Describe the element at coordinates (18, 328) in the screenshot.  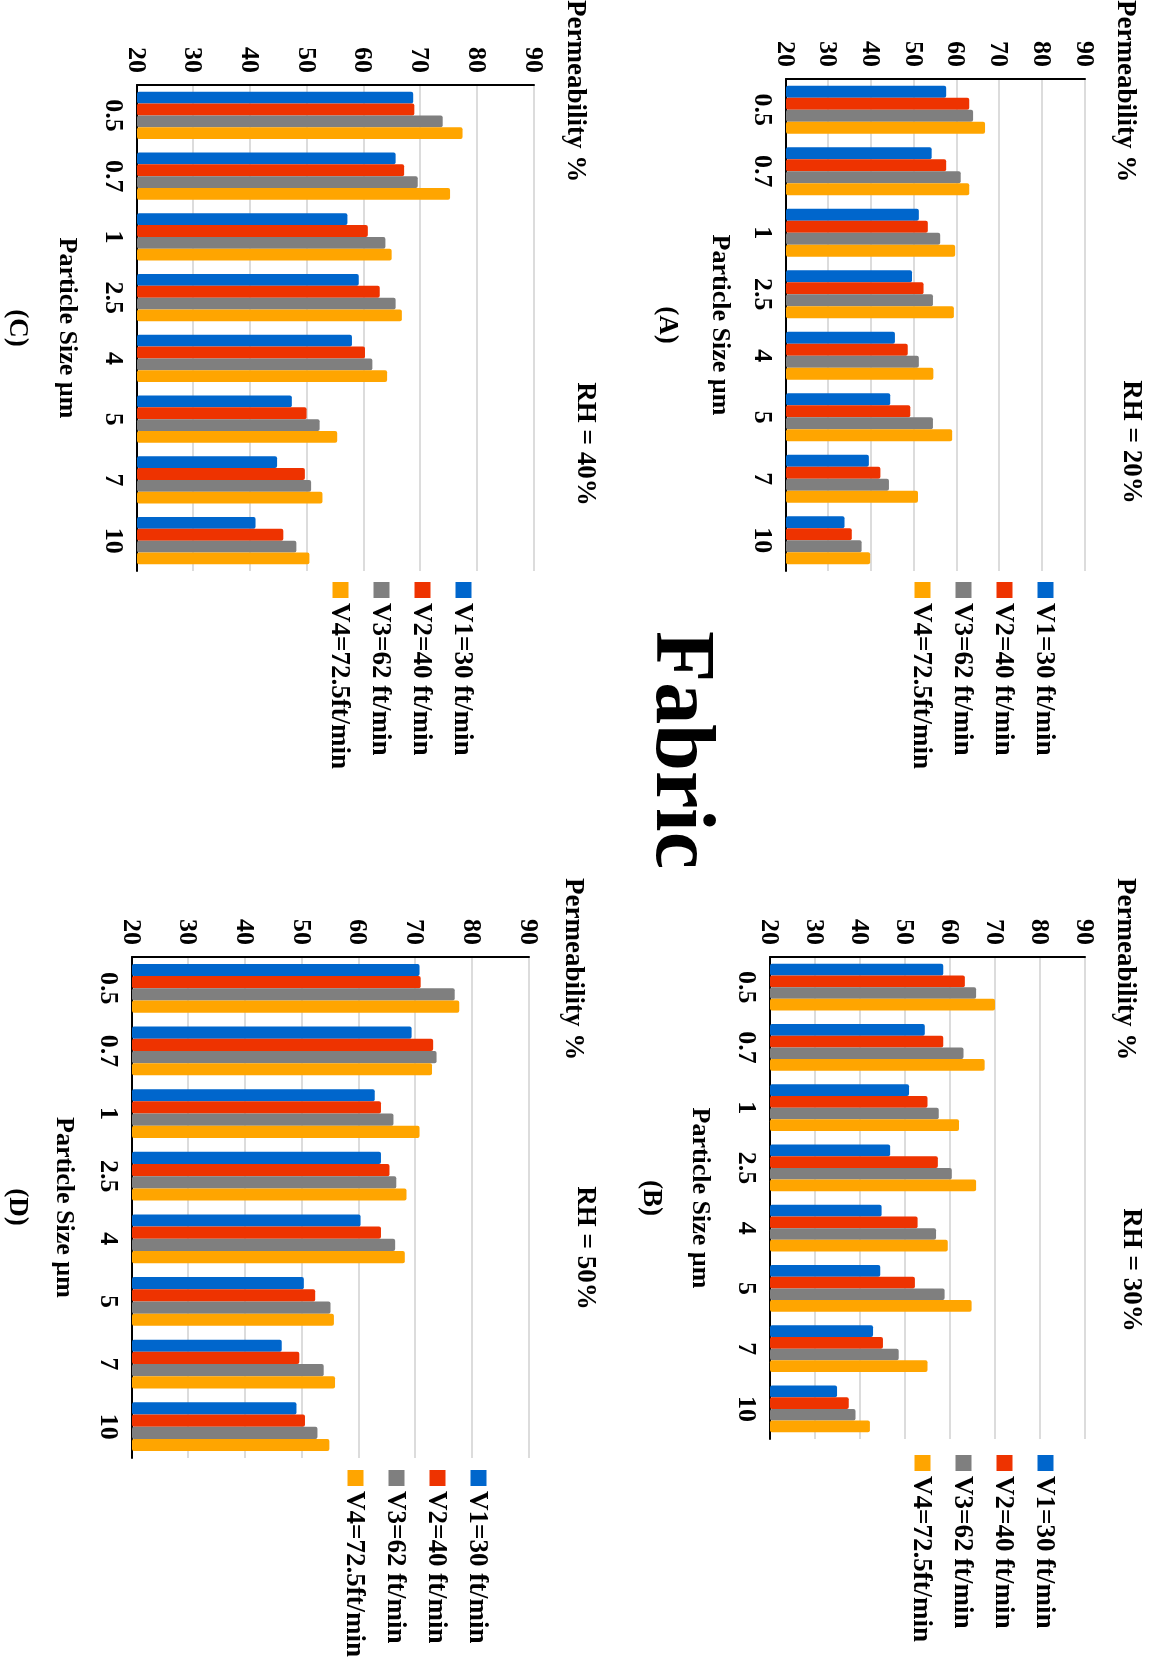
I see `text: (C)` at that location.